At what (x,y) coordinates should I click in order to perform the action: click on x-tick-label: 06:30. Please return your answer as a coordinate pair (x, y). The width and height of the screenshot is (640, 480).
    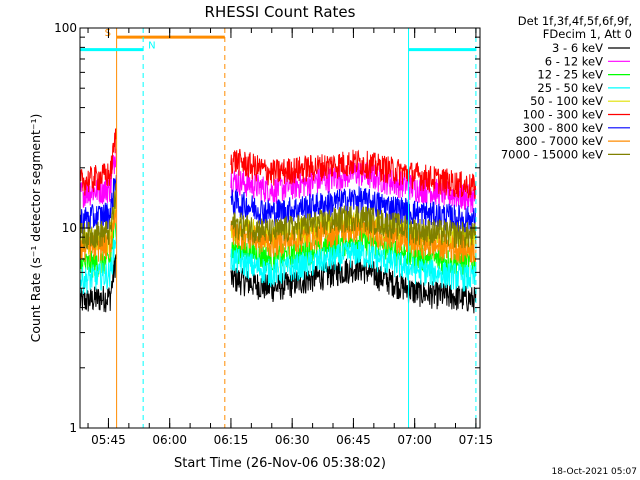
    Looking at the image, I should click on (292, 440).